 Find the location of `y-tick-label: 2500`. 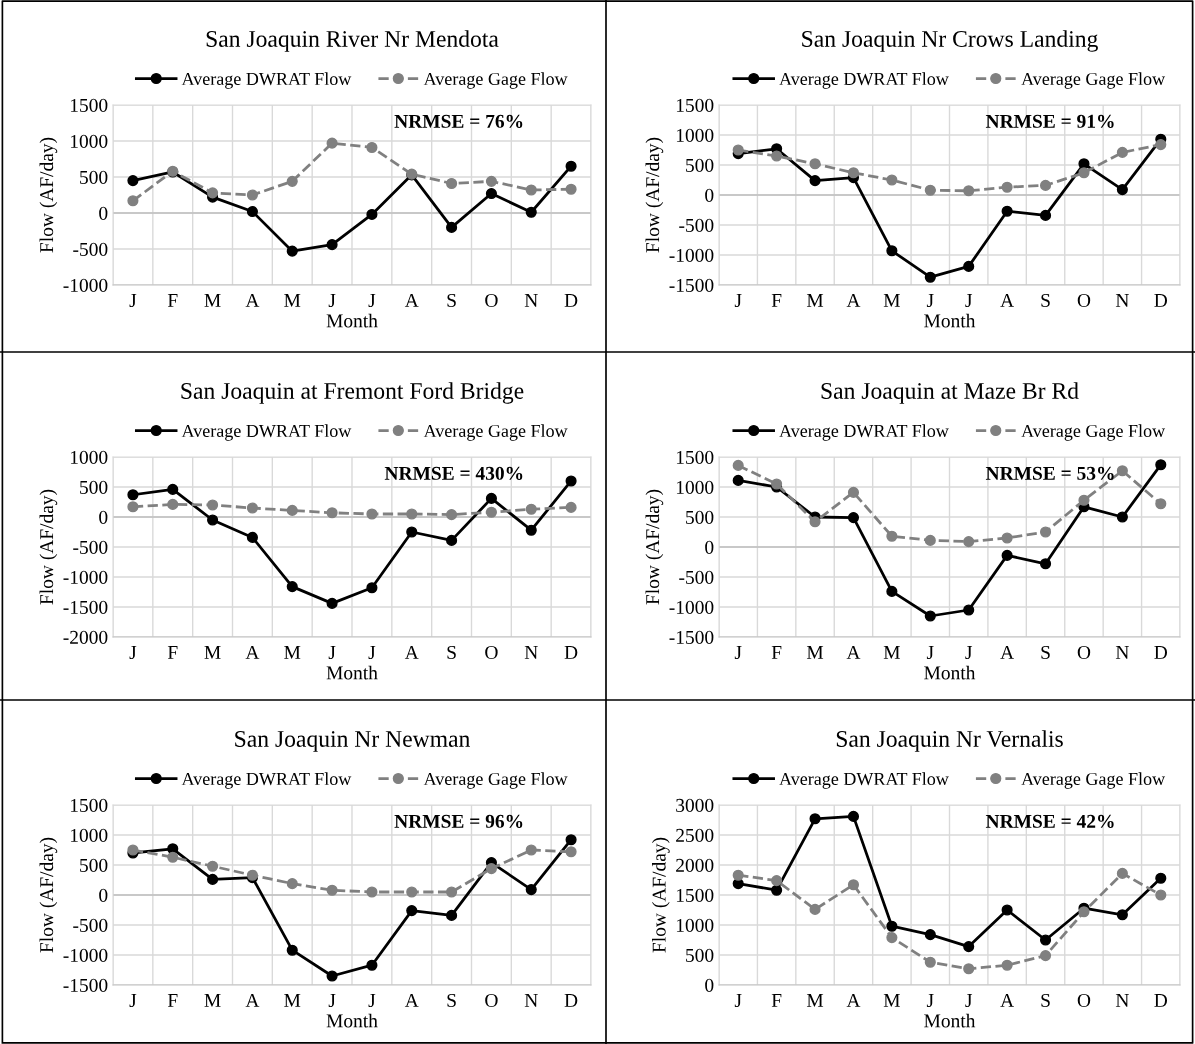

y-tick-label: 2500 is located at coordinates (695, 835).